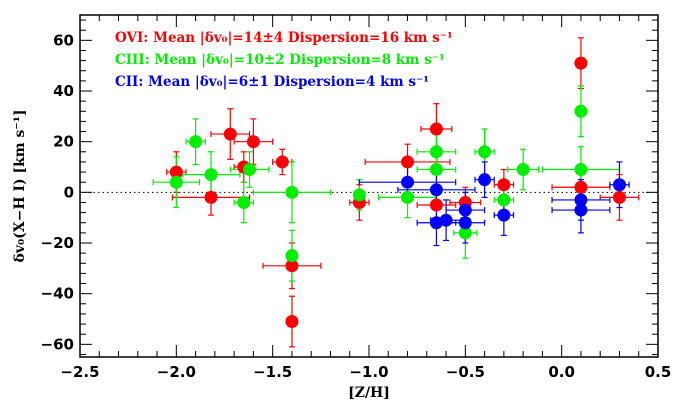  I want to click on x-tick-label: −1.0, so click(368, 372).